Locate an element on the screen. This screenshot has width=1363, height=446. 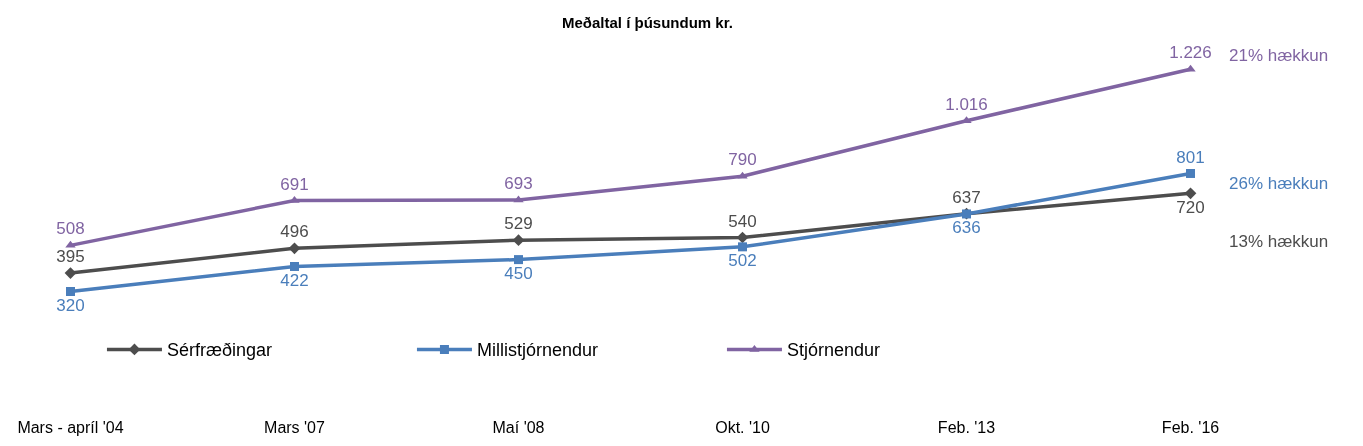
x-tick-label: Maí '08 is located at coordinates (518, 427).